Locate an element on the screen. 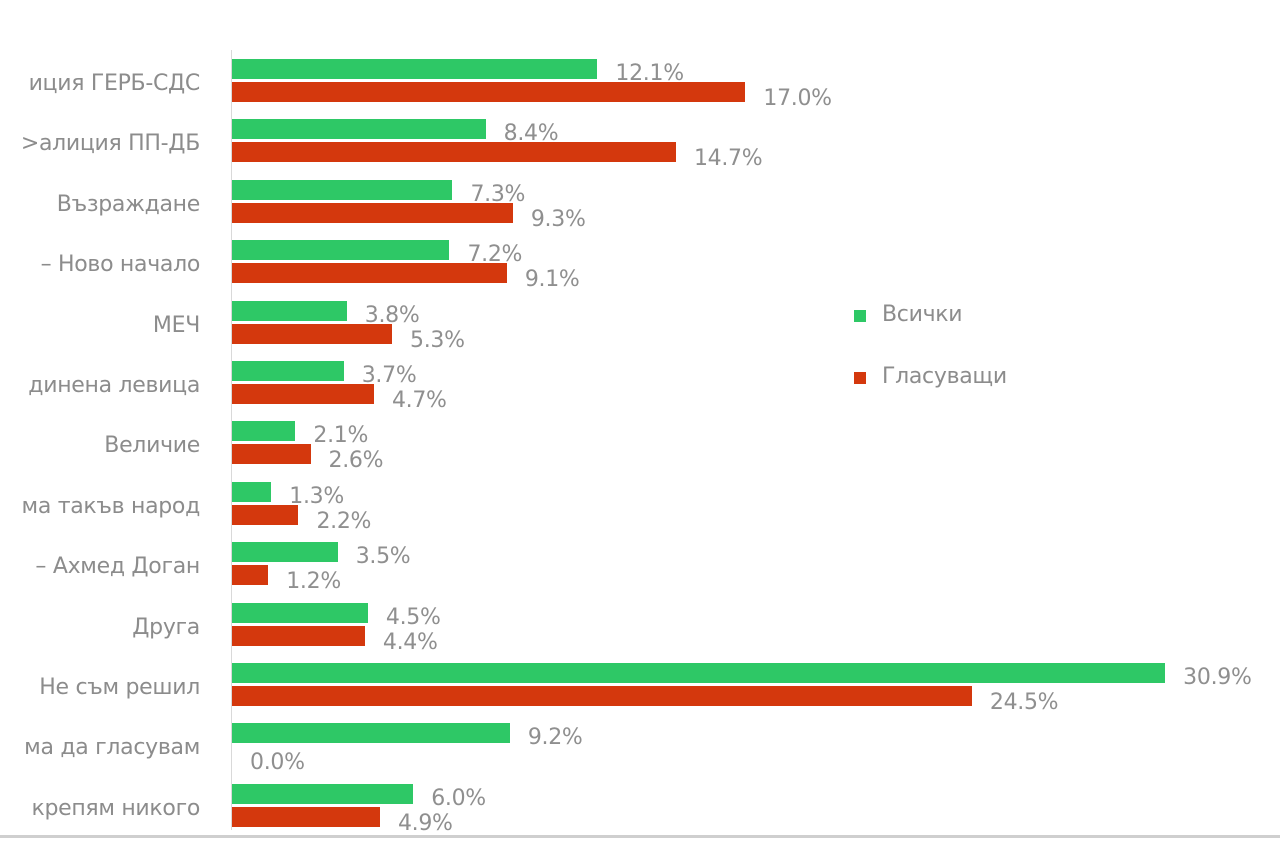  value-label-voters: 2.2% is located at coordinates (344, 521).